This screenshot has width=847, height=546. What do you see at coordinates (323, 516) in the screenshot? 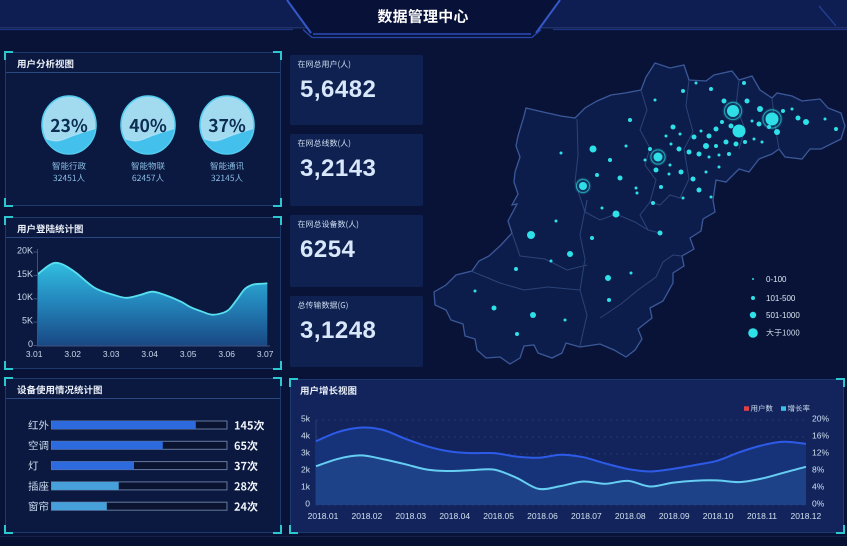
I see `svg-text: 2018.01` at bounding box center [323, 516].